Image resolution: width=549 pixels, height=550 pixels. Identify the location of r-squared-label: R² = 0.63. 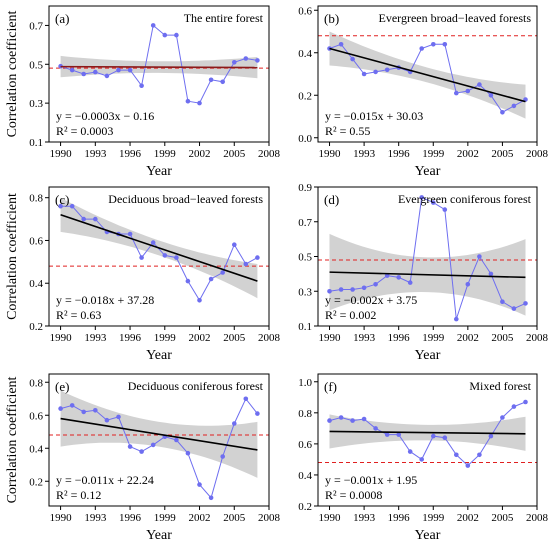
(78, 315).